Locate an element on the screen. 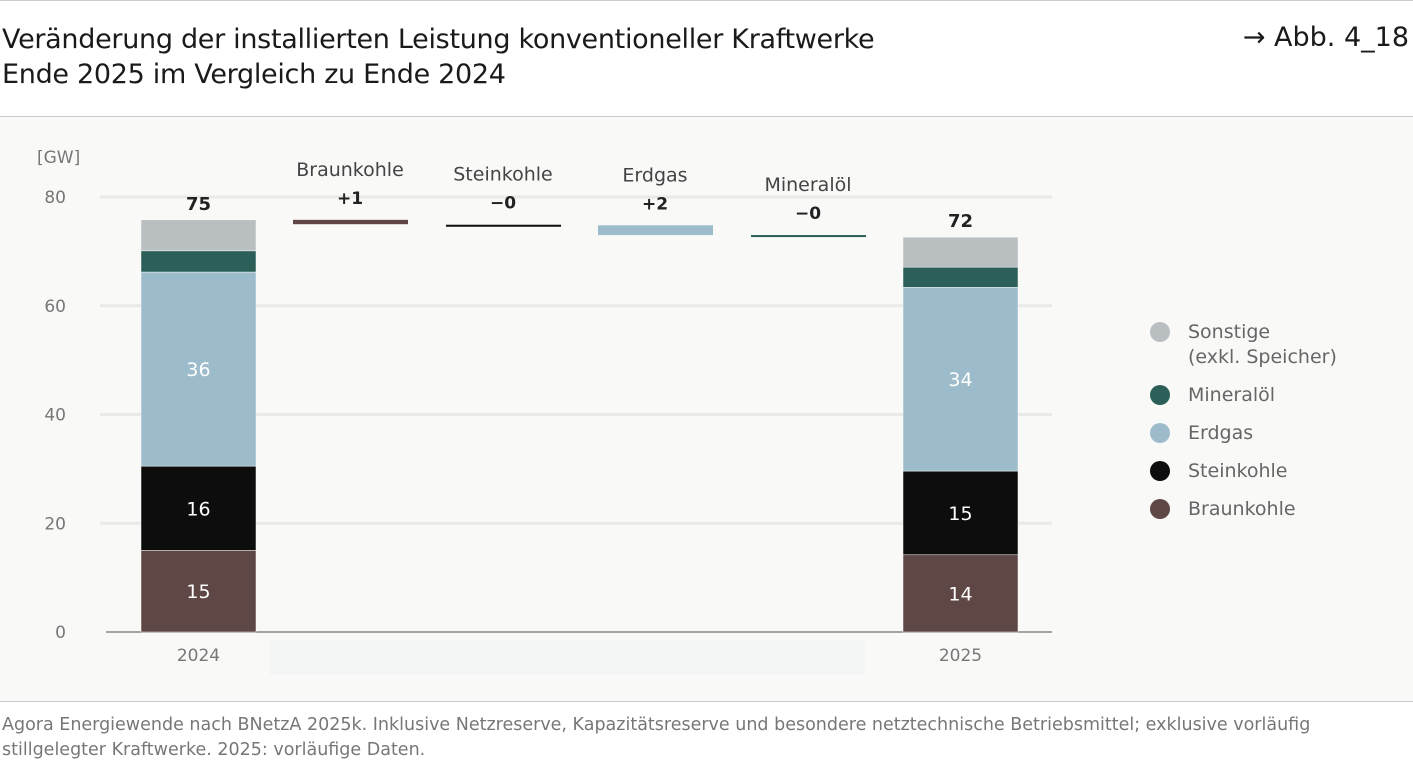  segment-label: 14 is located at coordinates (960, 594).